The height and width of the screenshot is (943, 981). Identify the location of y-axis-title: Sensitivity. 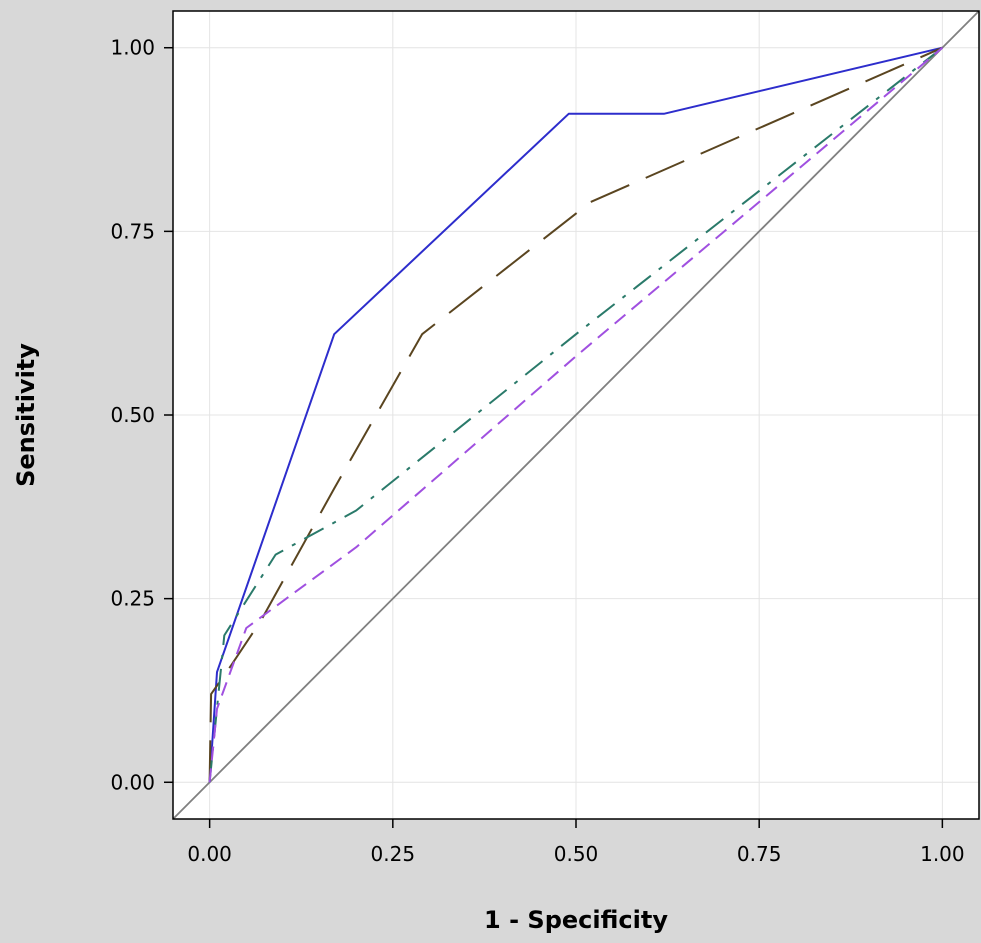
(26, 415).